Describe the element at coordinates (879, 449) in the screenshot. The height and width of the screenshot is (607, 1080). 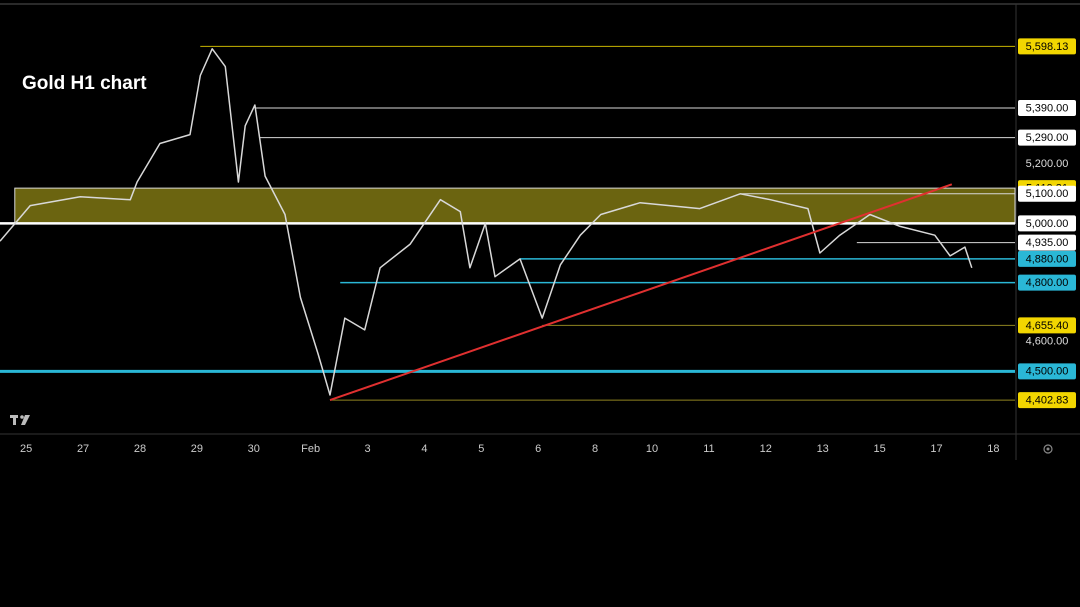
I see `x-tick-label: 15` at that location.